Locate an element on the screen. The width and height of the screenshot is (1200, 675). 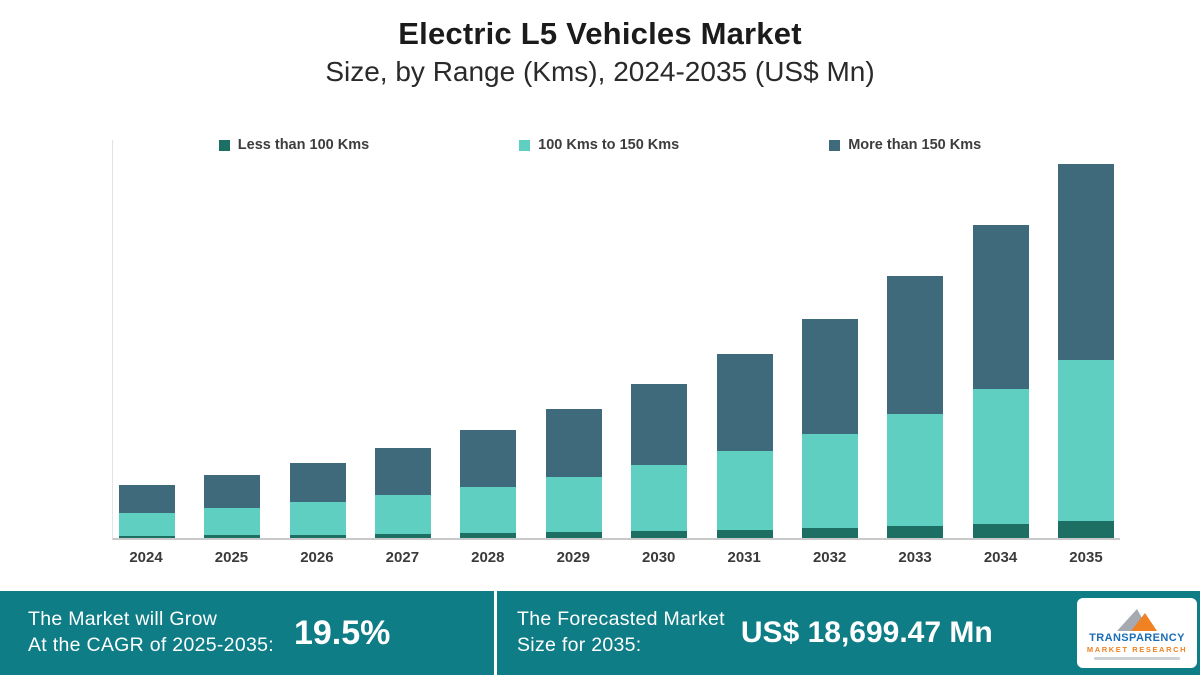
logo-text-line1: TRANSPARENCY is located at coordinates (1137, 637).